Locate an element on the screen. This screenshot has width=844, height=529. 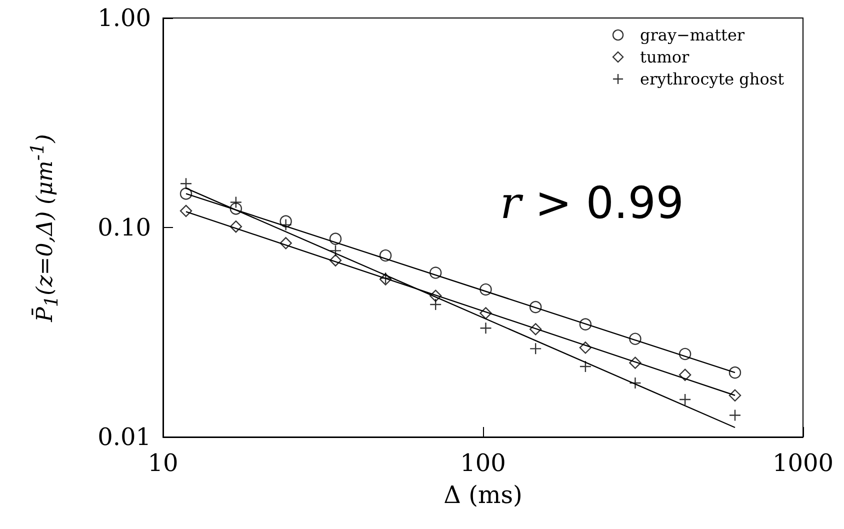
legend-label: tumor is located at coordinates (665, 57).